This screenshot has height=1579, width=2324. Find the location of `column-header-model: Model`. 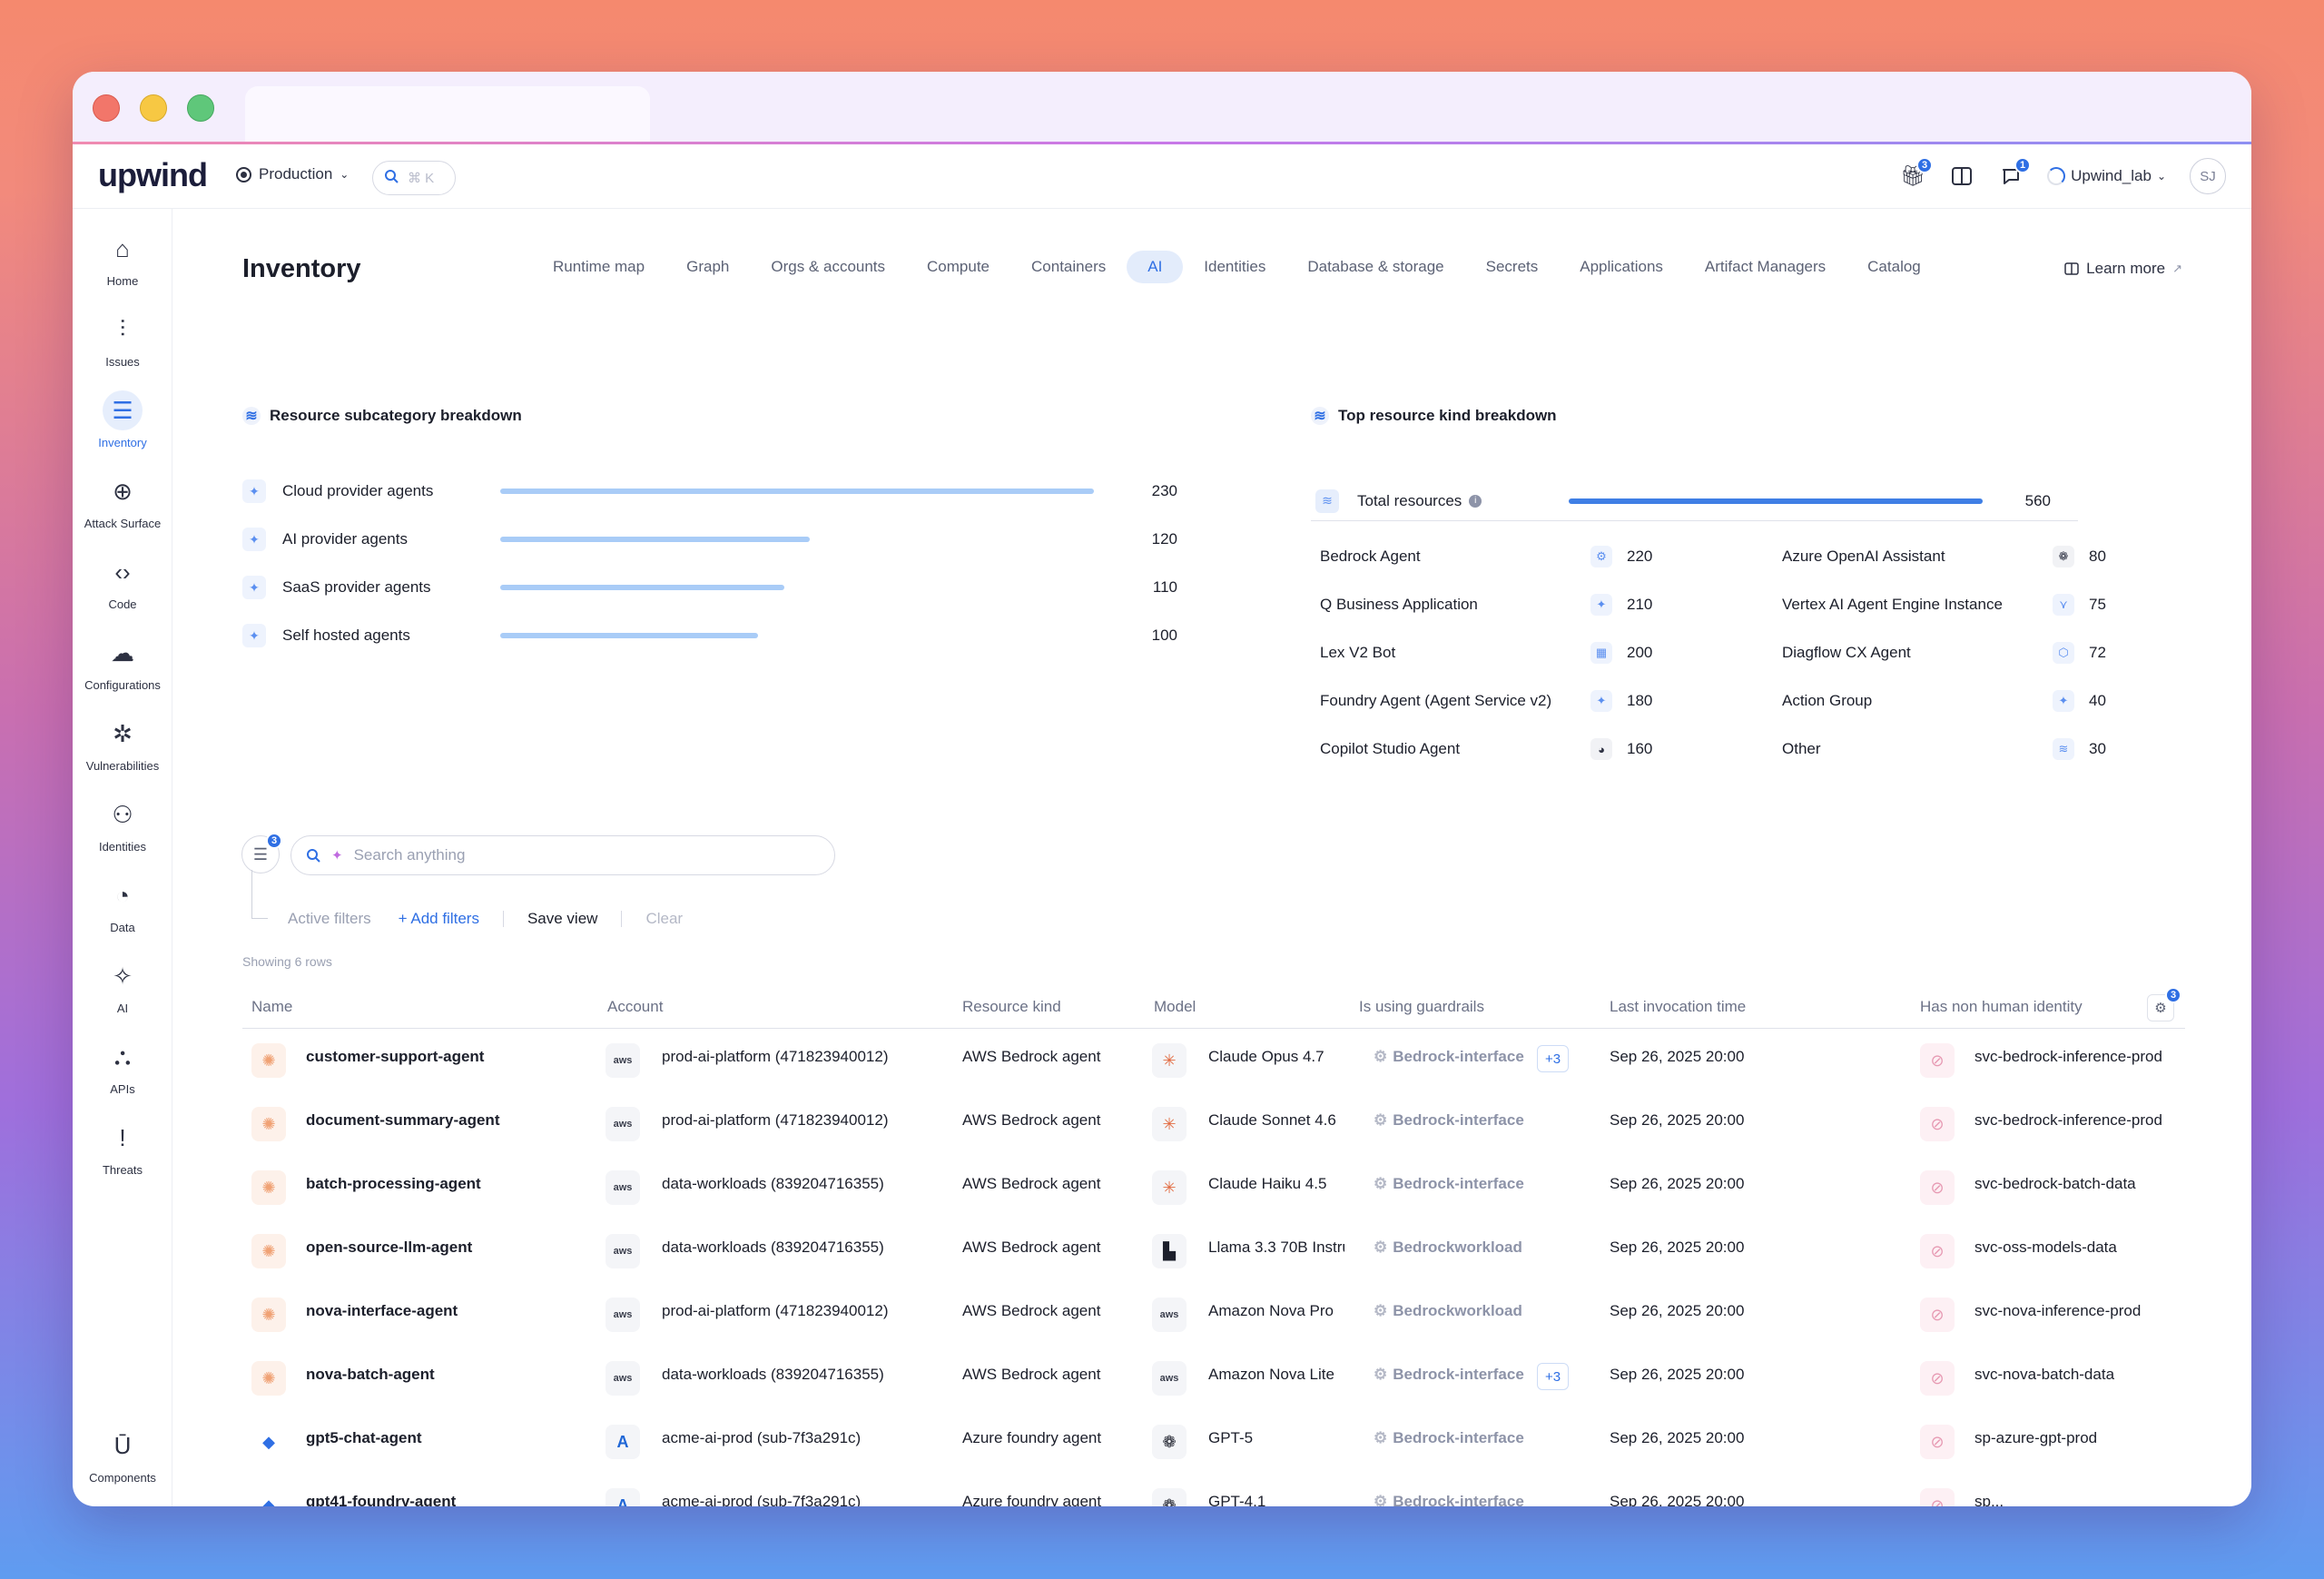

column-header-model: Model is located at coordinates (1175, 1006).